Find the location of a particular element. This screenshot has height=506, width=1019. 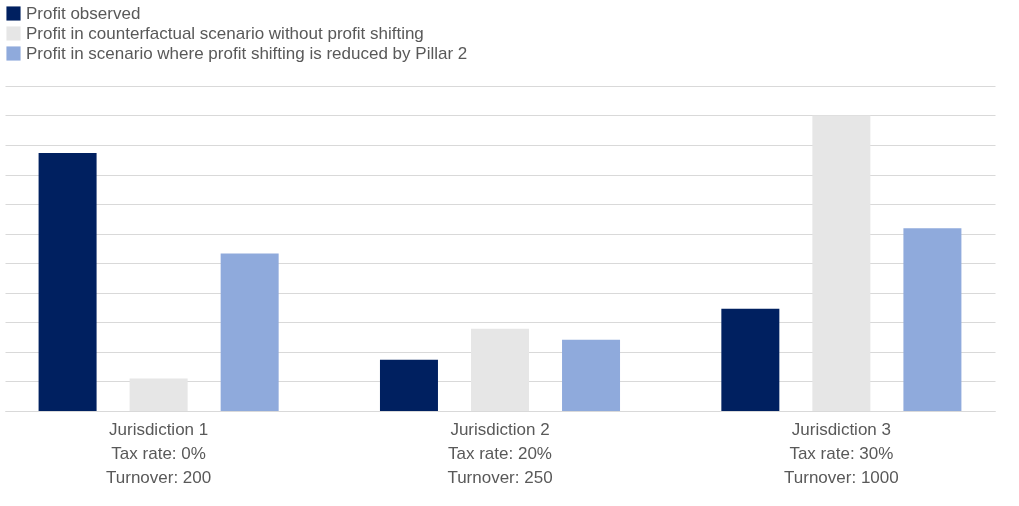

x-tick-label: Jurisdiction 1 Tax rate: 0% Turnover: 200 is located at coordinates (159, 453).